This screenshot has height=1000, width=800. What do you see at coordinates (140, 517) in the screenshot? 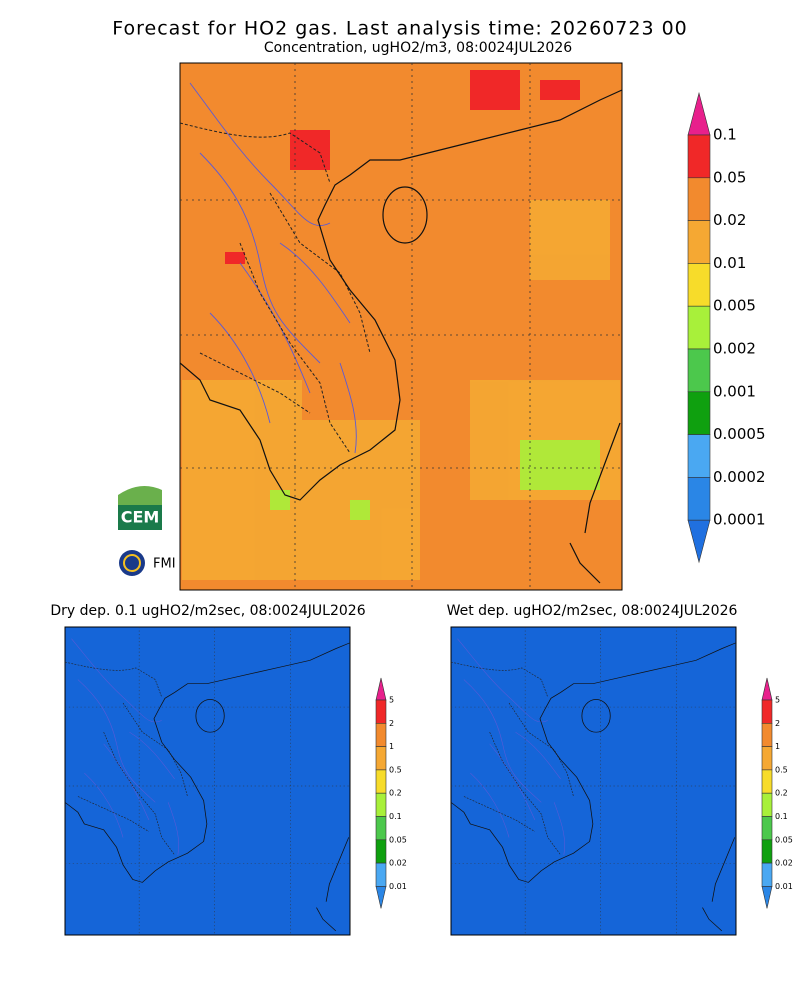
I see `cem-text: CEM` at bounding box center [140, 517].